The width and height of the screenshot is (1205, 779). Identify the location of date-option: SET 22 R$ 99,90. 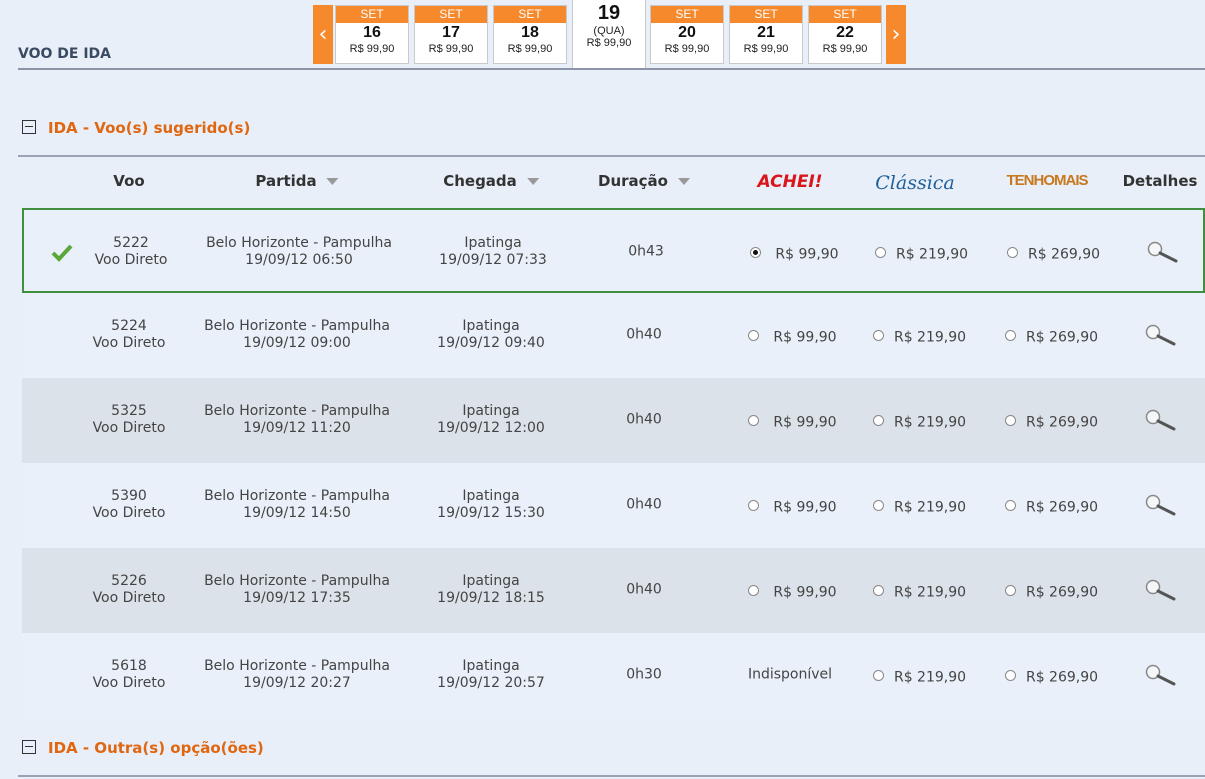
(845, 34).